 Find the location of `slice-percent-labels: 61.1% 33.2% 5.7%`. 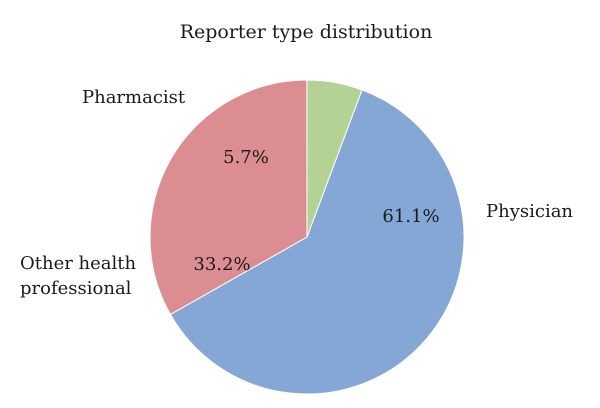

slice-percent-labels: 61.1% 33.2% 5.7% is located at coordinates (316, 211).